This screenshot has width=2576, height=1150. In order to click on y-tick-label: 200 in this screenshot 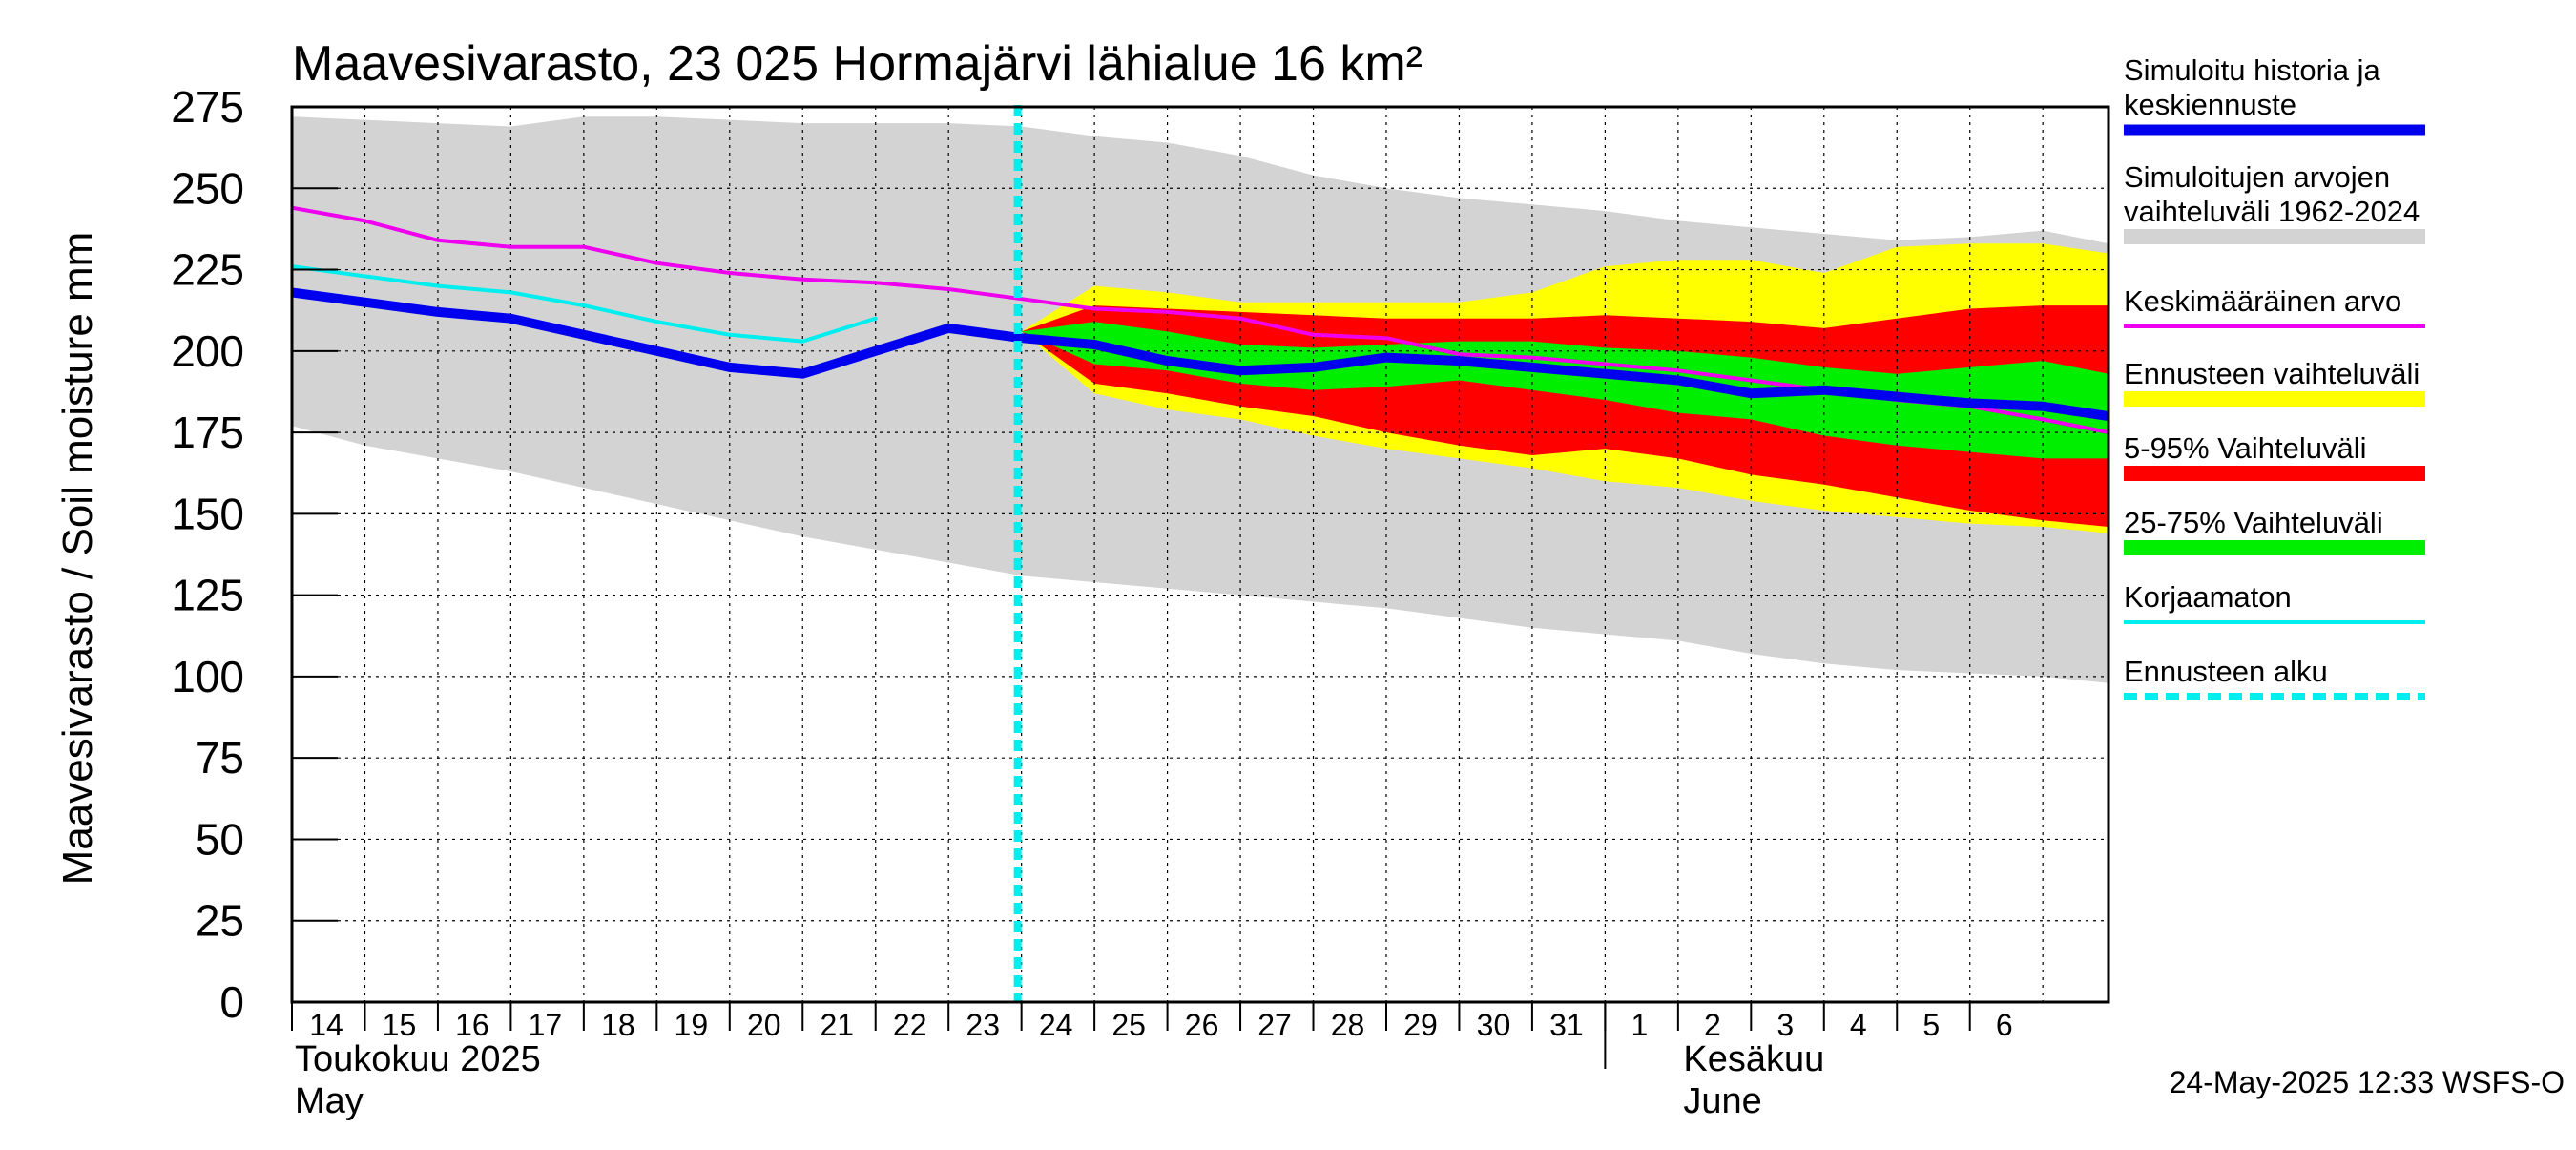, I will do `click(207, 351)`.